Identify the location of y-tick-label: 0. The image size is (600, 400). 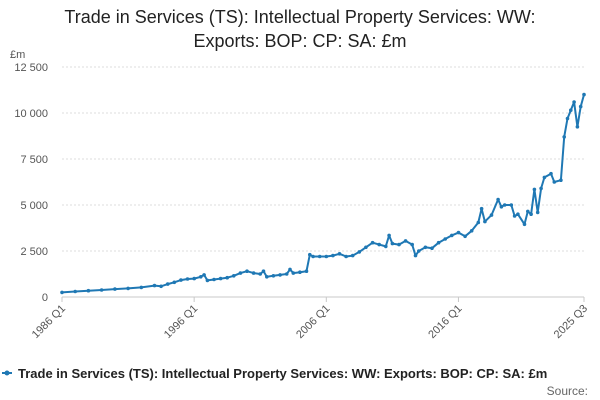
(45, 298).